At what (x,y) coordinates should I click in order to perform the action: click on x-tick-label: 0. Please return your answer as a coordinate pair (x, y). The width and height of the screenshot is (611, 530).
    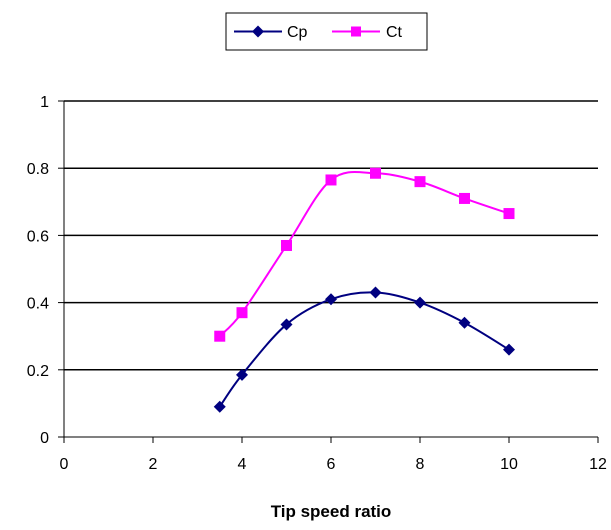
    Looking at the image, I should click on (64, 464).